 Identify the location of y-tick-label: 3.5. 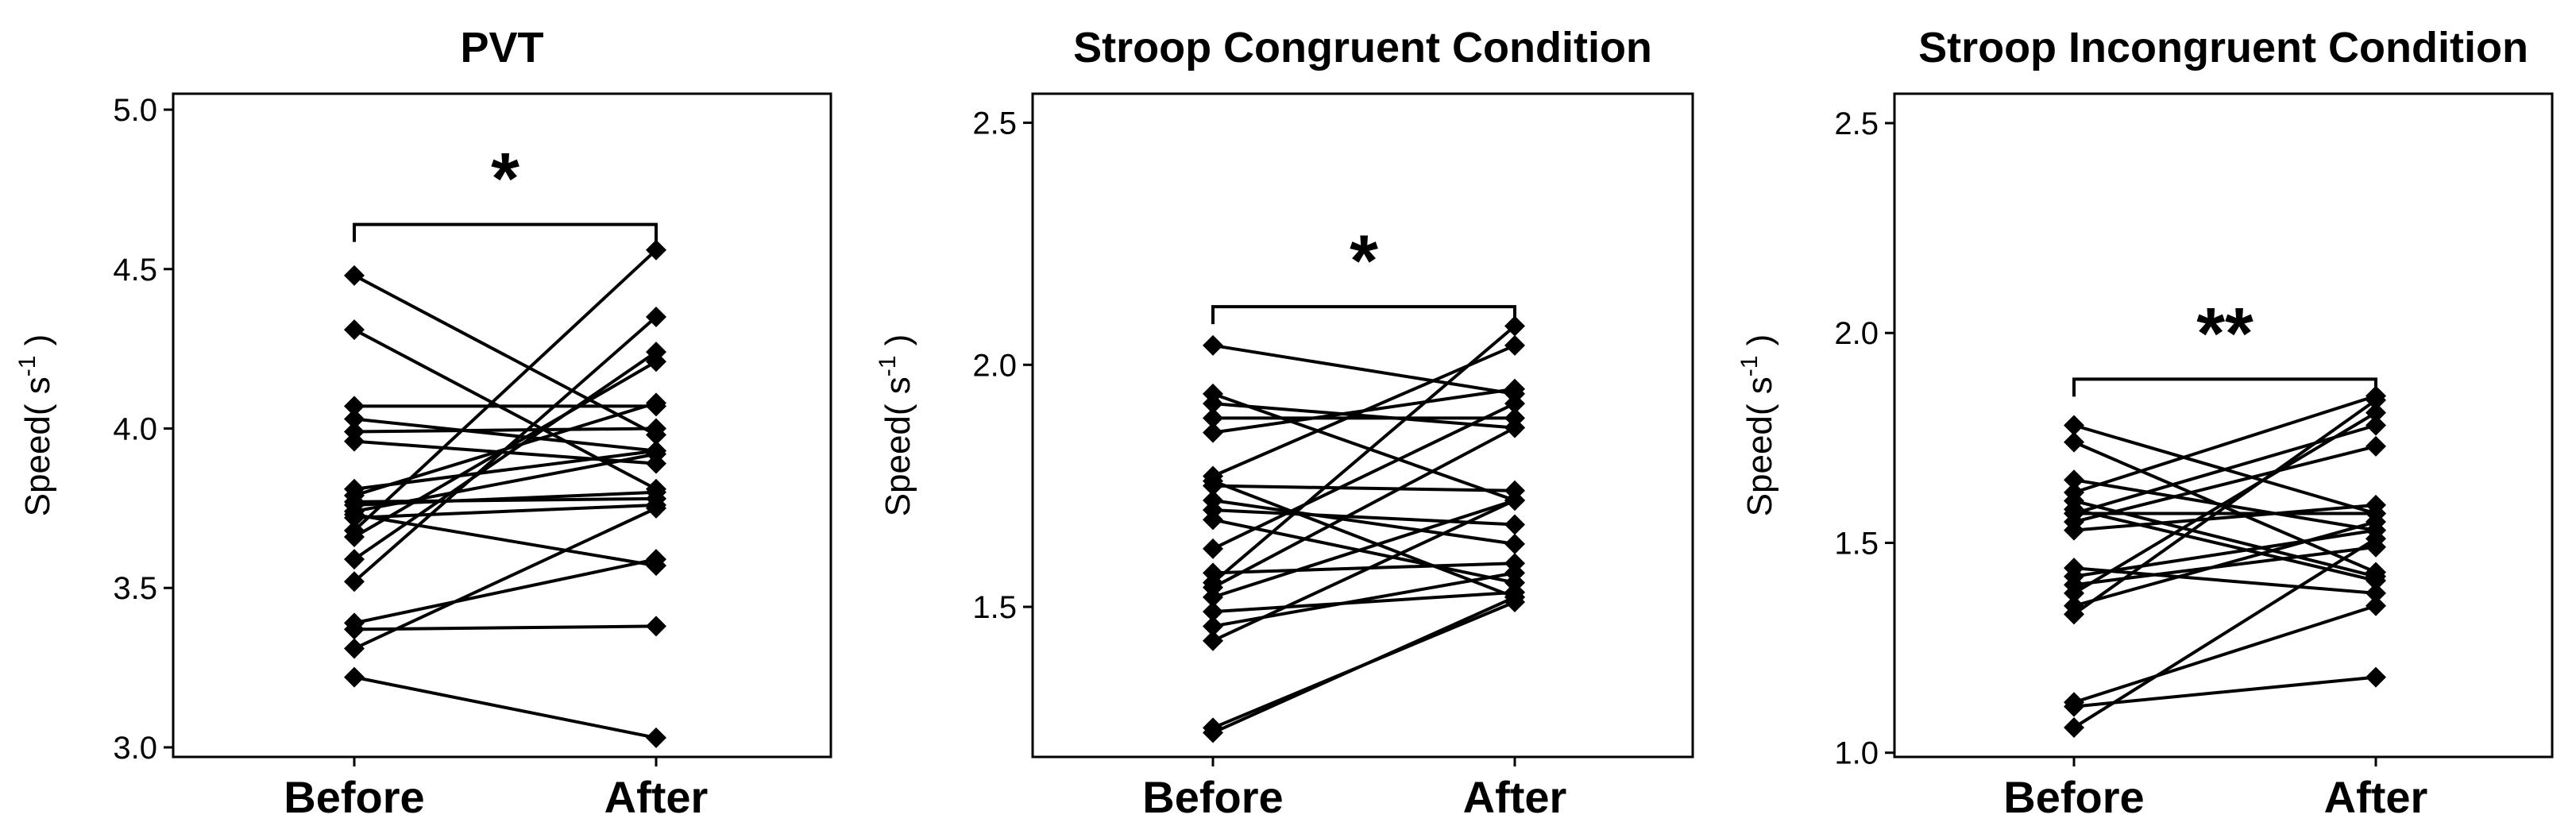
(135, 588).